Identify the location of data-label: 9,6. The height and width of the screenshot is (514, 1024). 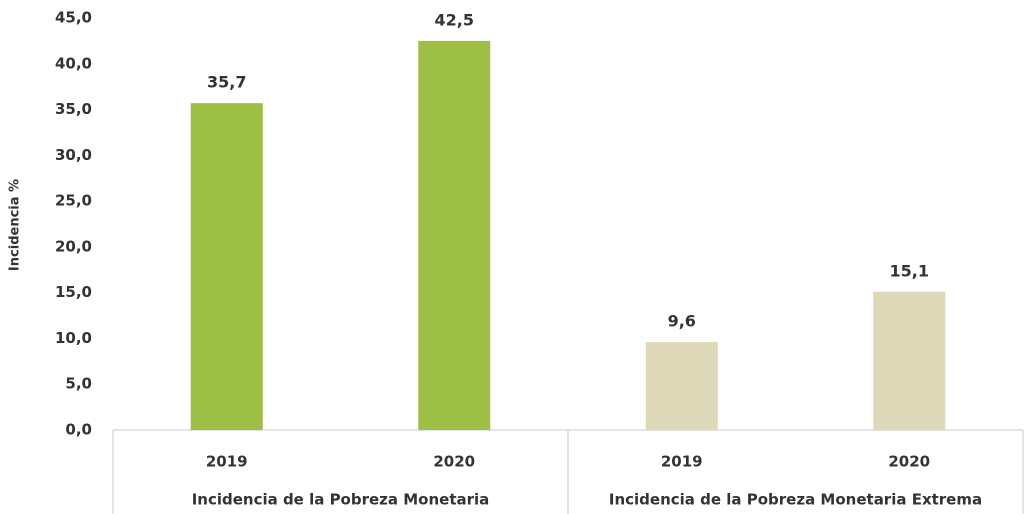
(682, 321).